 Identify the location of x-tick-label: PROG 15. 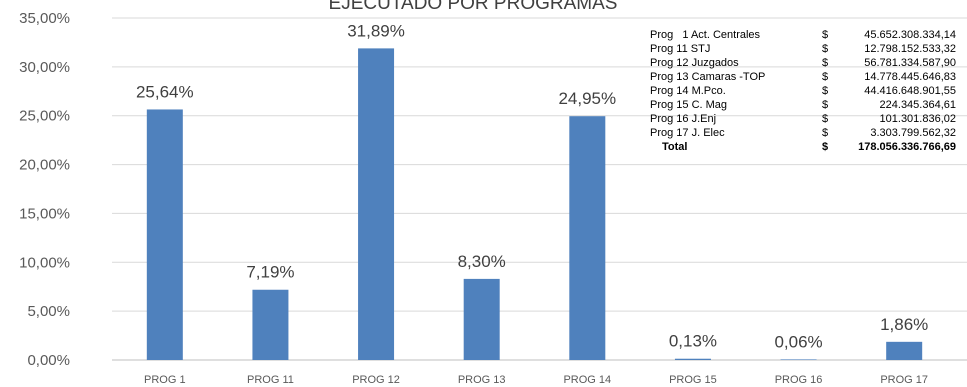
(693, 380).